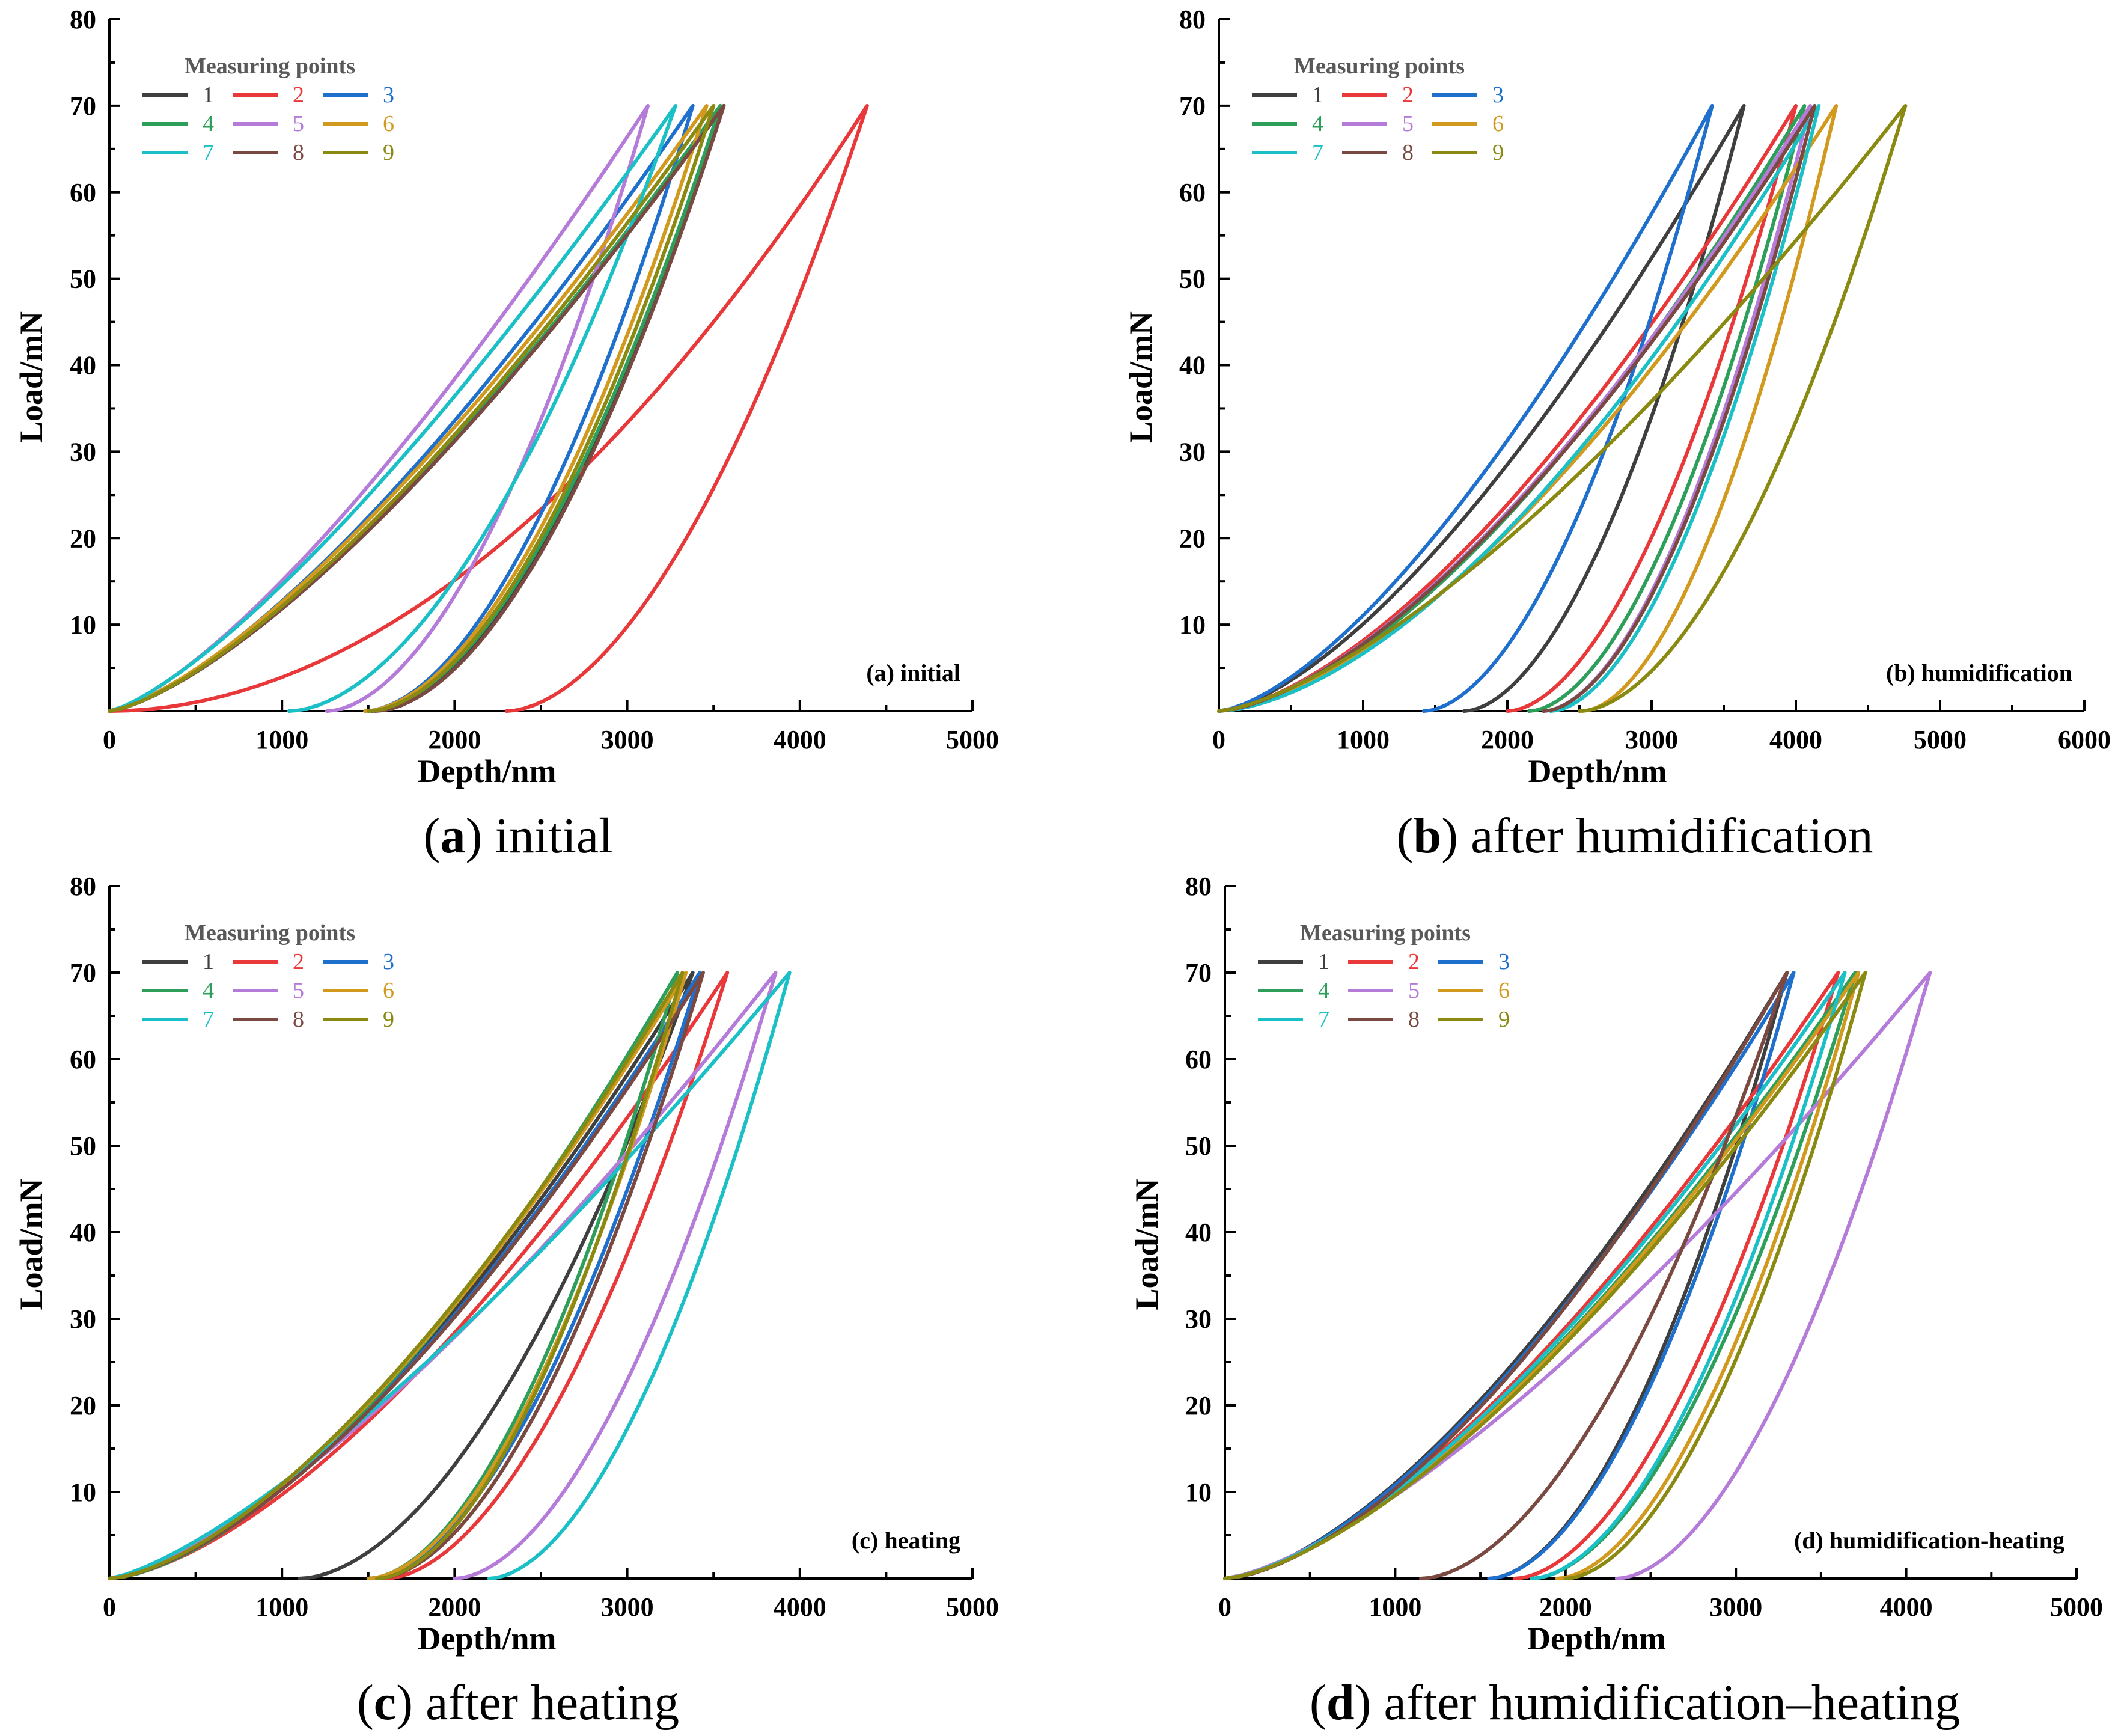  Describe the element at coordinates (1634, 836) in the screenshot. I see `panel-caption: (b) after humidification` at that location.